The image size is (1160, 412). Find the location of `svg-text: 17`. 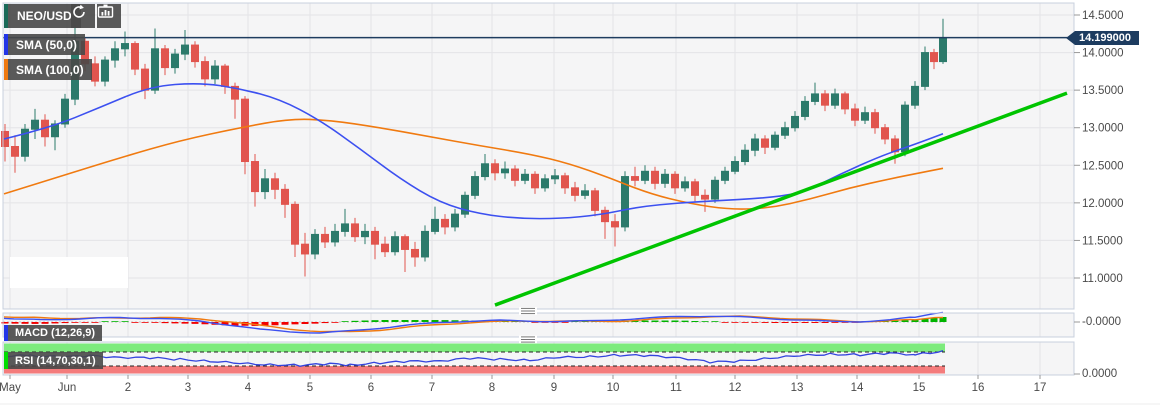

svg-text: 17 is located at coordinates (1040, 388).